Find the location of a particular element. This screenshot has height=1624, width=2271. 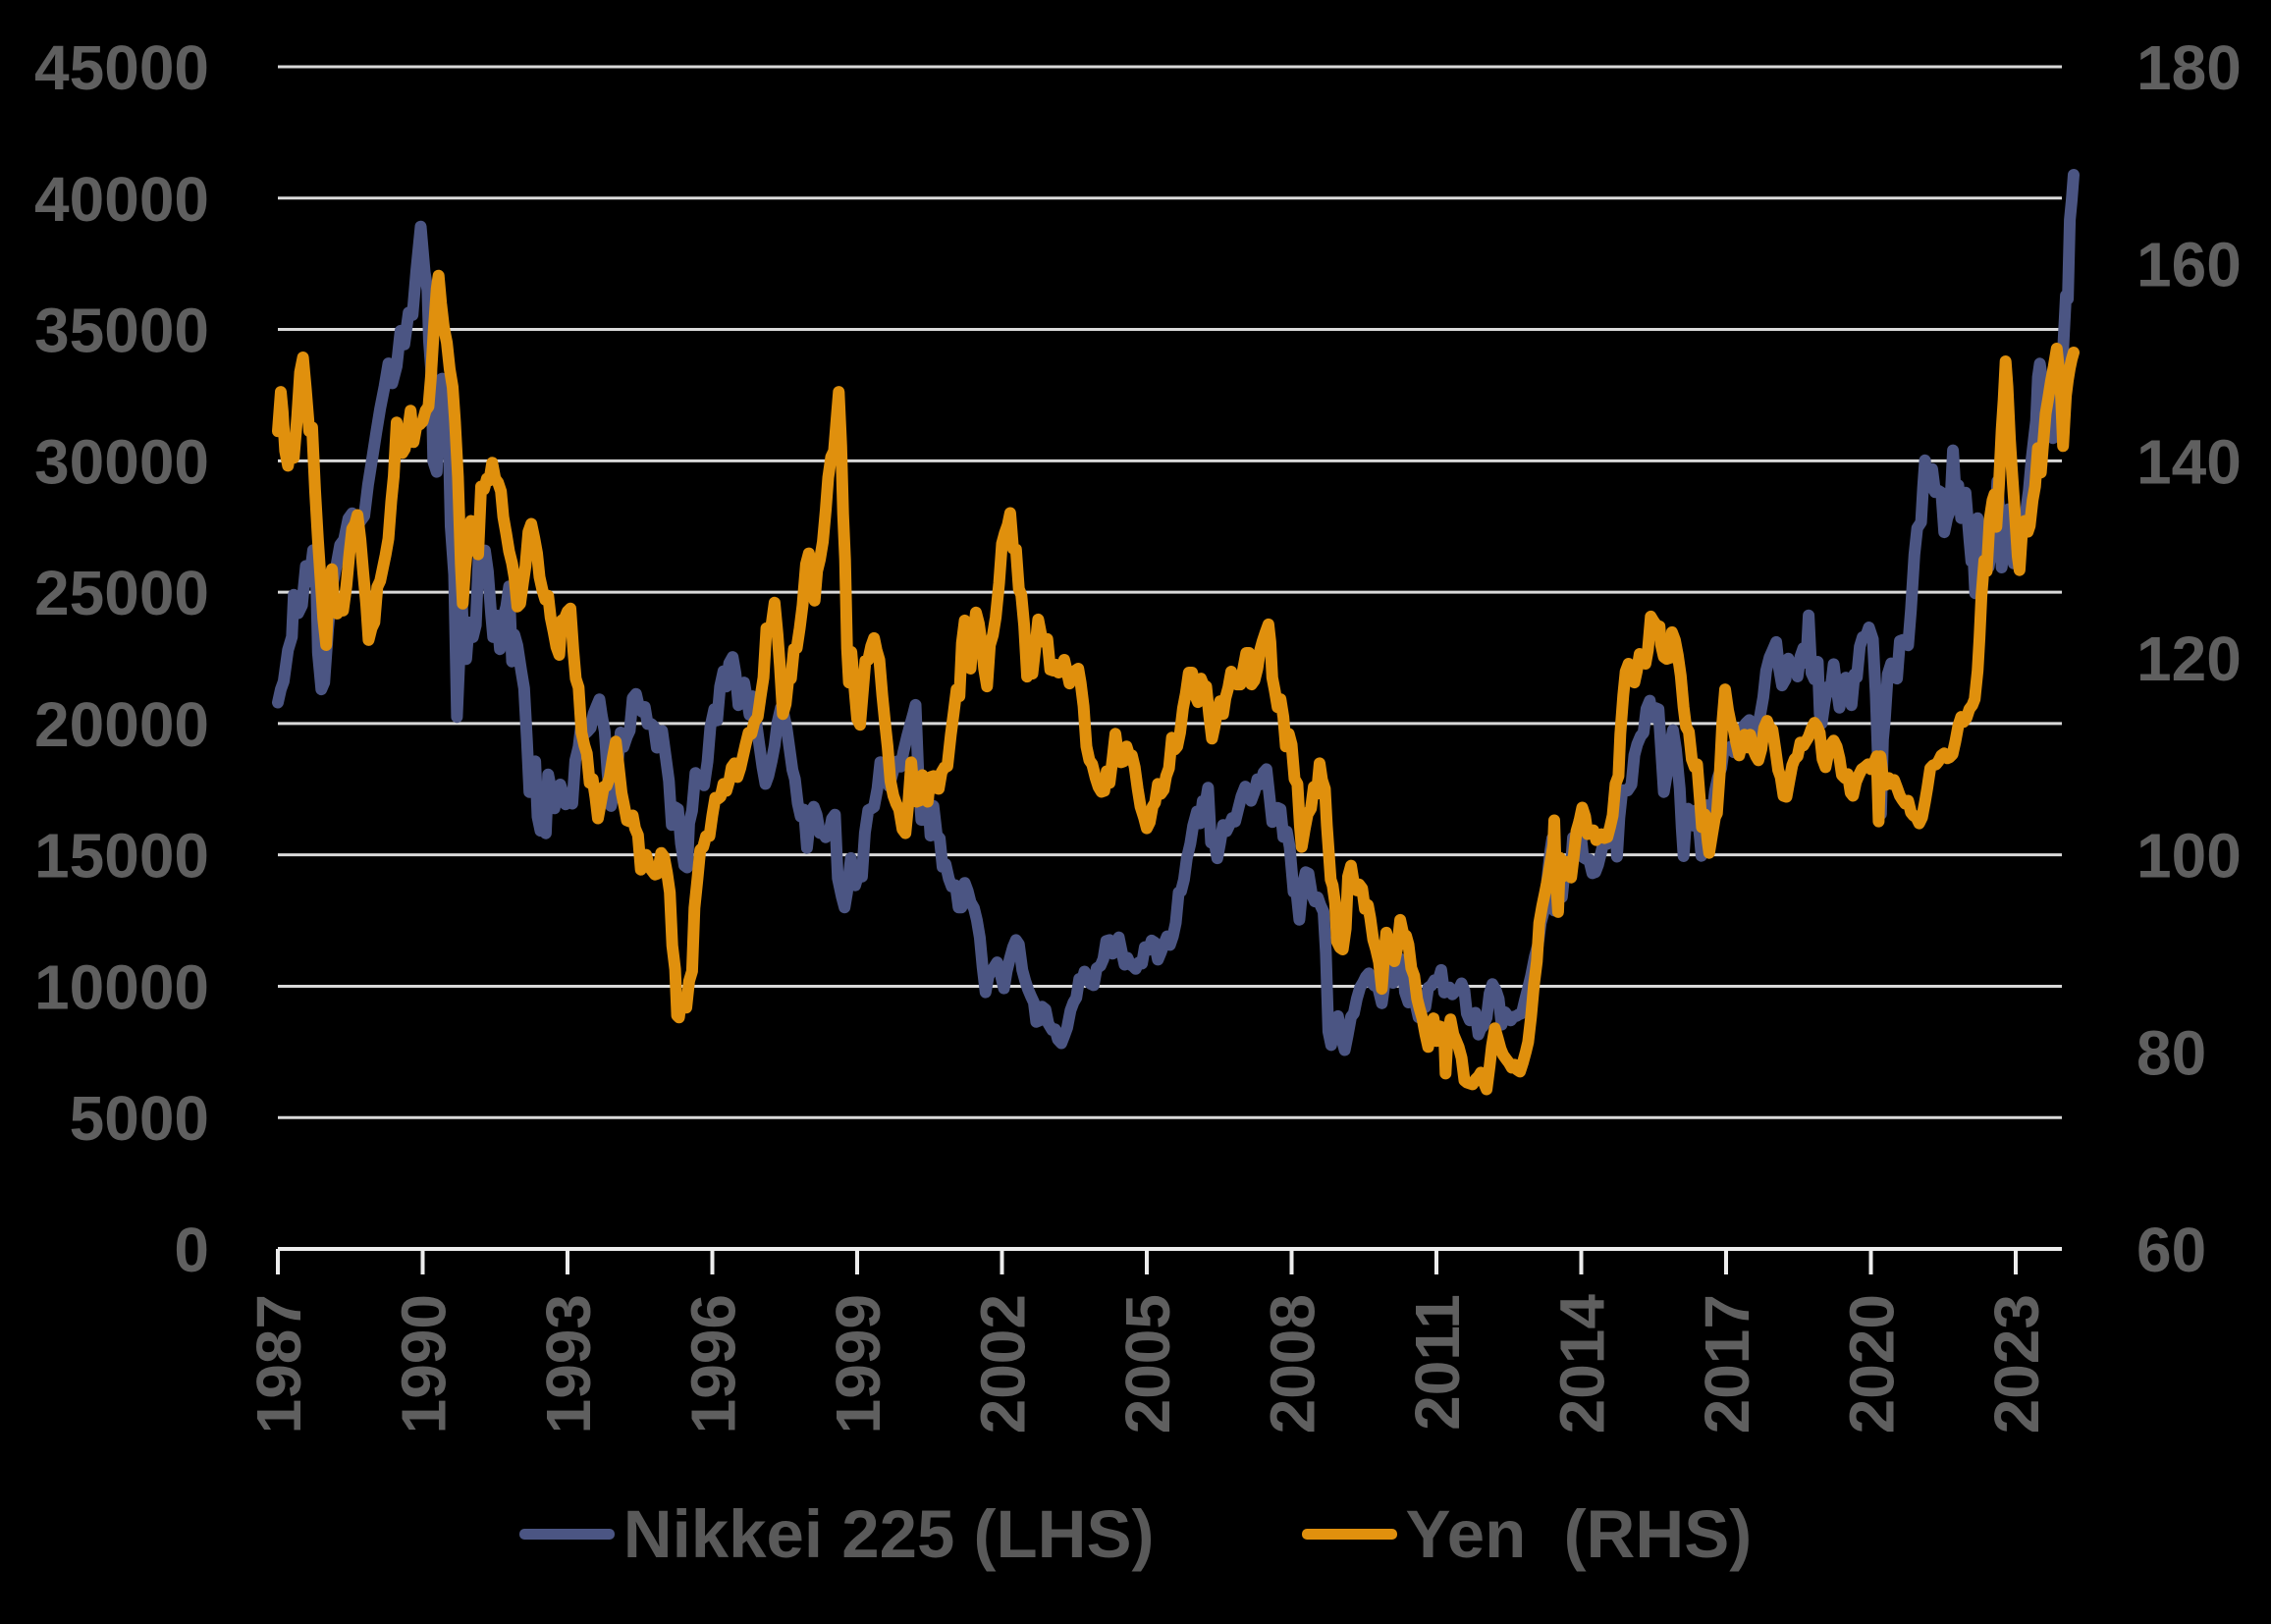

right-axis-label-120: 120 is located at coordinates (2189, 658).